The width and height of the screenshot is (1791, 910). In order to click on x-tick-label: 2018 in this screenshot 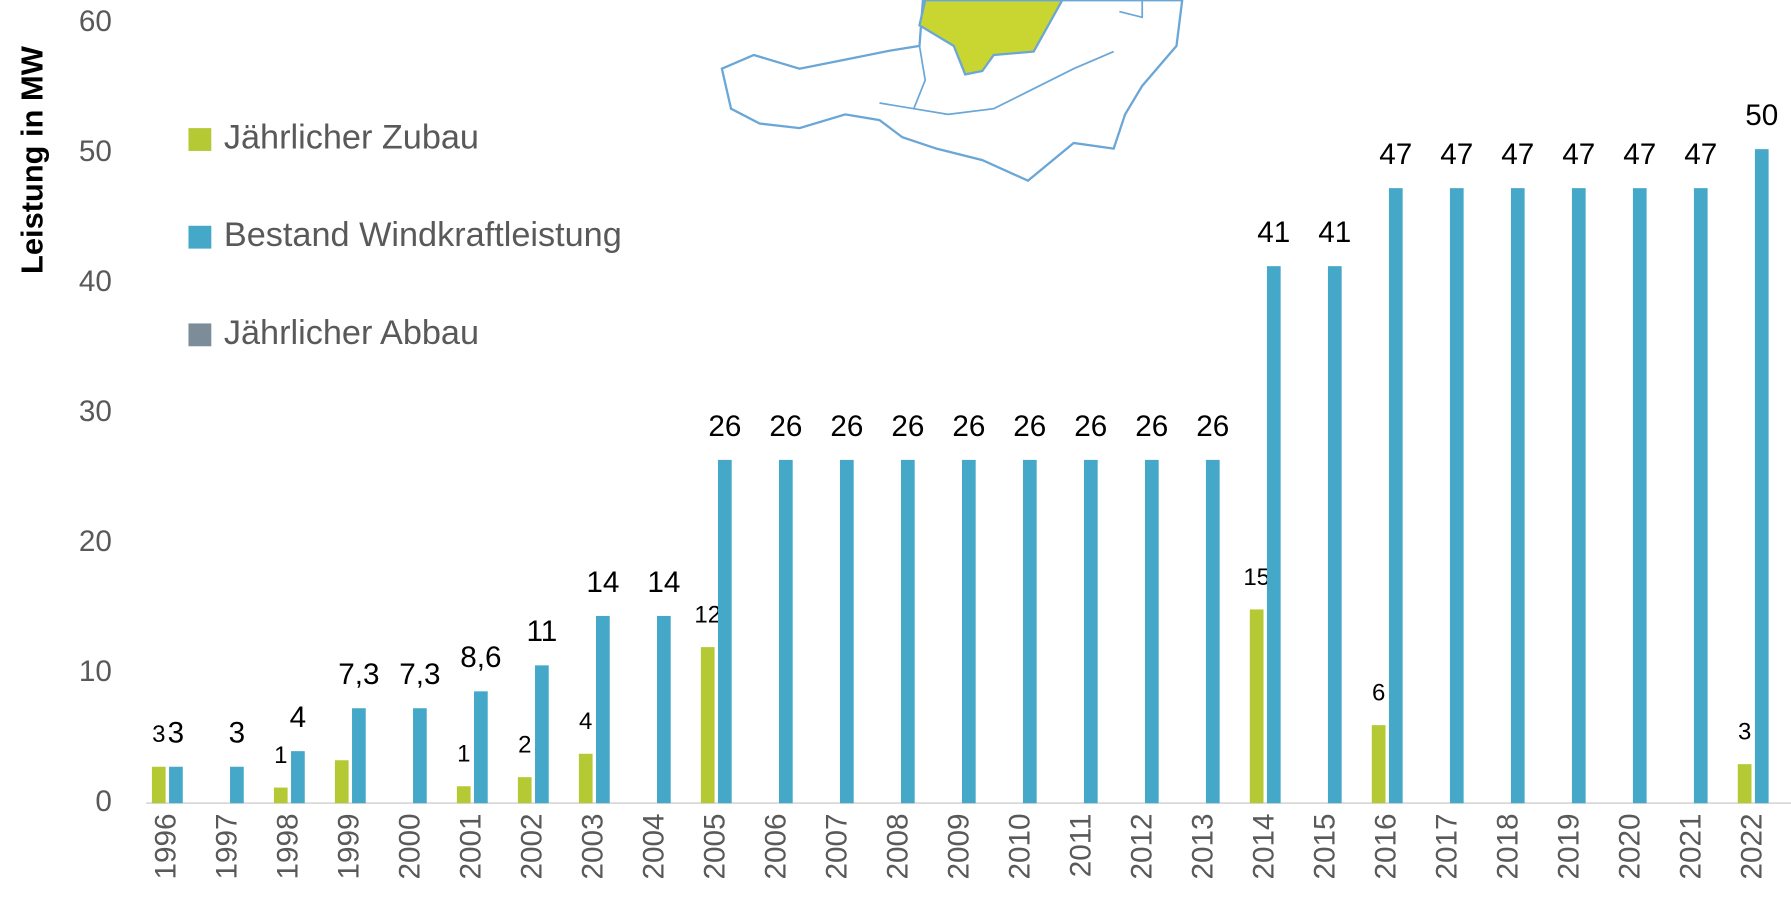, I will do `click(1508, 846)`.